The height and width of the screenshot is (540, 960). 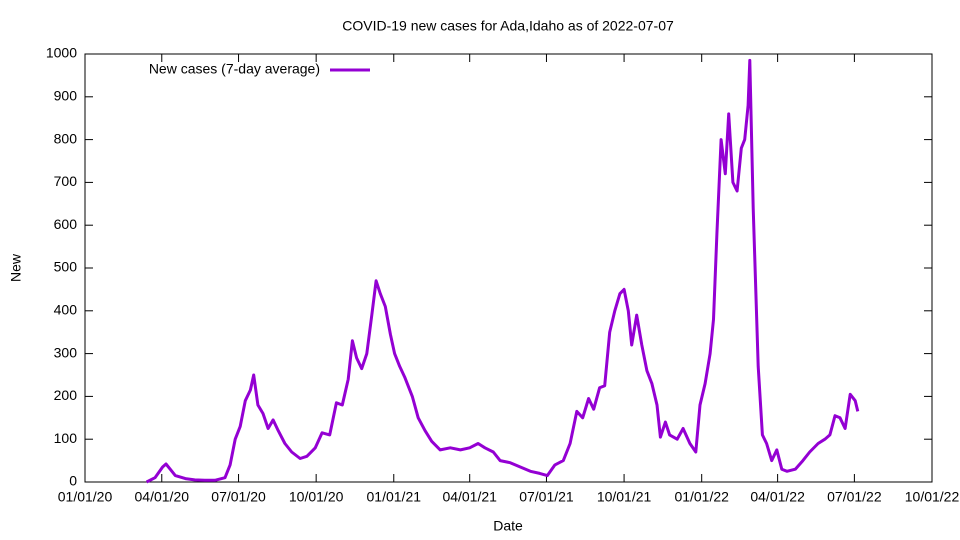 What do you see at coordinates (854, 497) in the screenshot?
I see `x-tick-label: 07/01/22` at bounding box center [854, 497].